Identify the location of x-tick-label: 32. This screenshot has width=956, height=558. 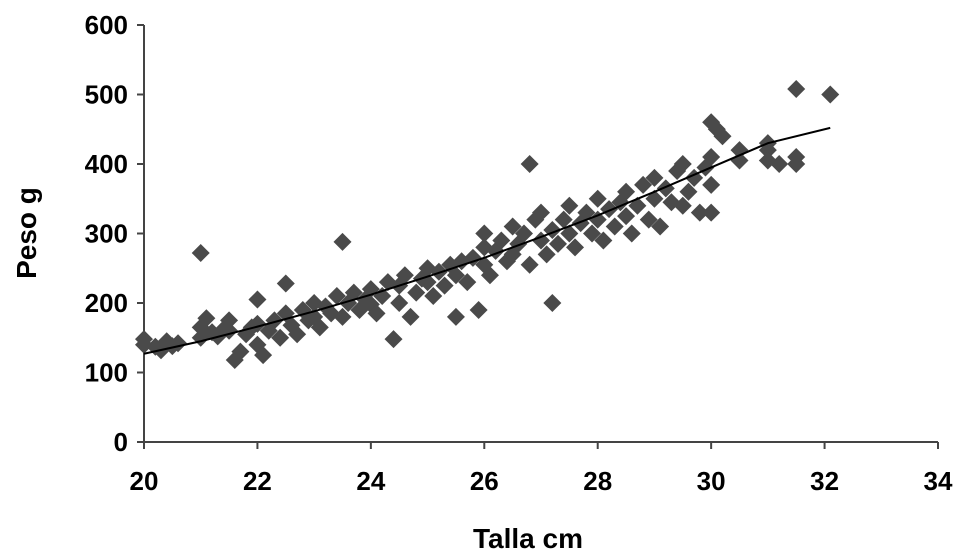
(824, 481).